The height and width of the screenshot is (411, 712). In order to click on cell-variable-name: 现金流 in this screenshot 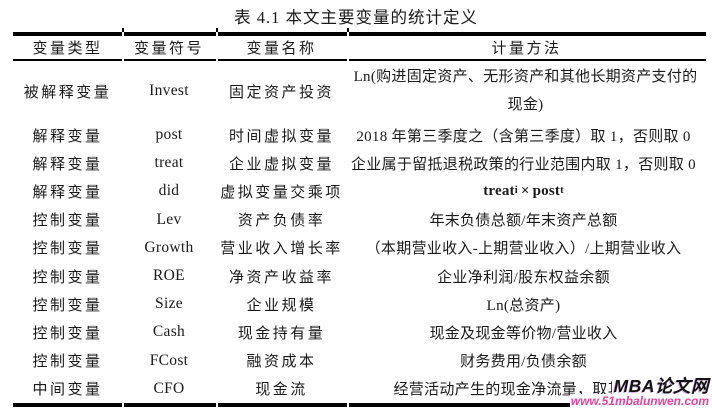, I will do `click(281, 390)`.